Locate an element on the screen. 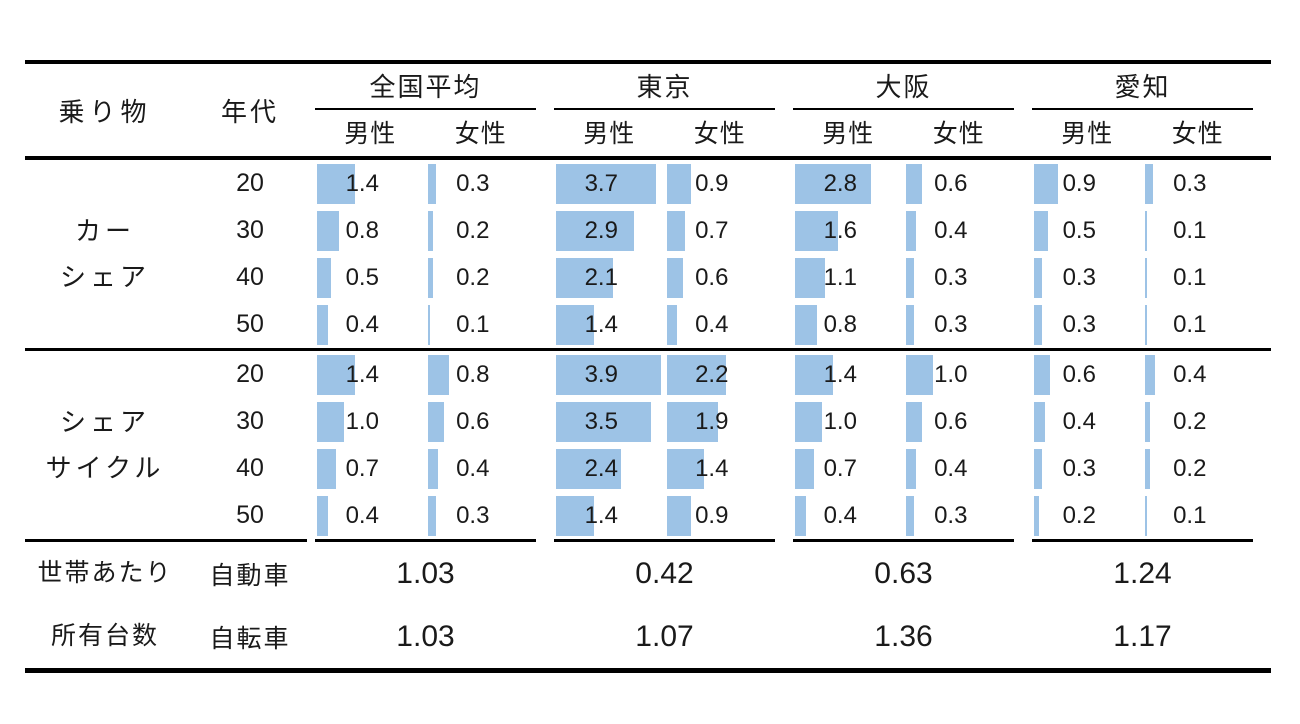 The width and height of the screenshot is (1300, 724). region-cell-group: 1.4 0.3 is located at coordinates (434, 183).